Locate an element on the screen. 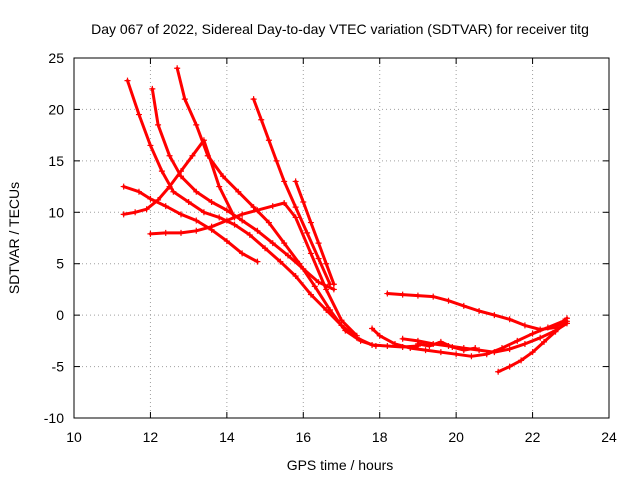 The width and height of the screenshot is (640, 480). y-tick-label: 0 is located at coordinates (60, 315).